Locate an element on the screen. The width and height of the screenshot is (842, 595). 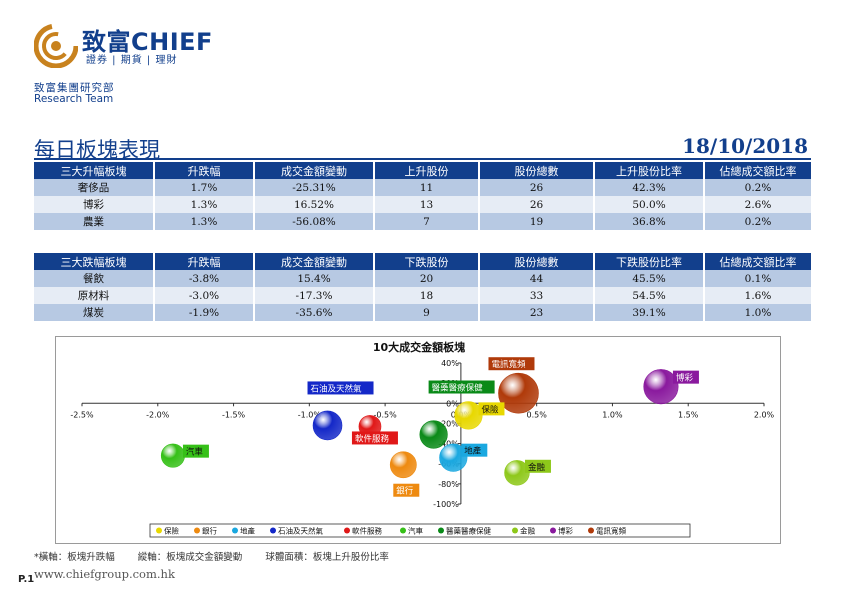
table-cell: 1.6% is located at coordinates (757, 295).